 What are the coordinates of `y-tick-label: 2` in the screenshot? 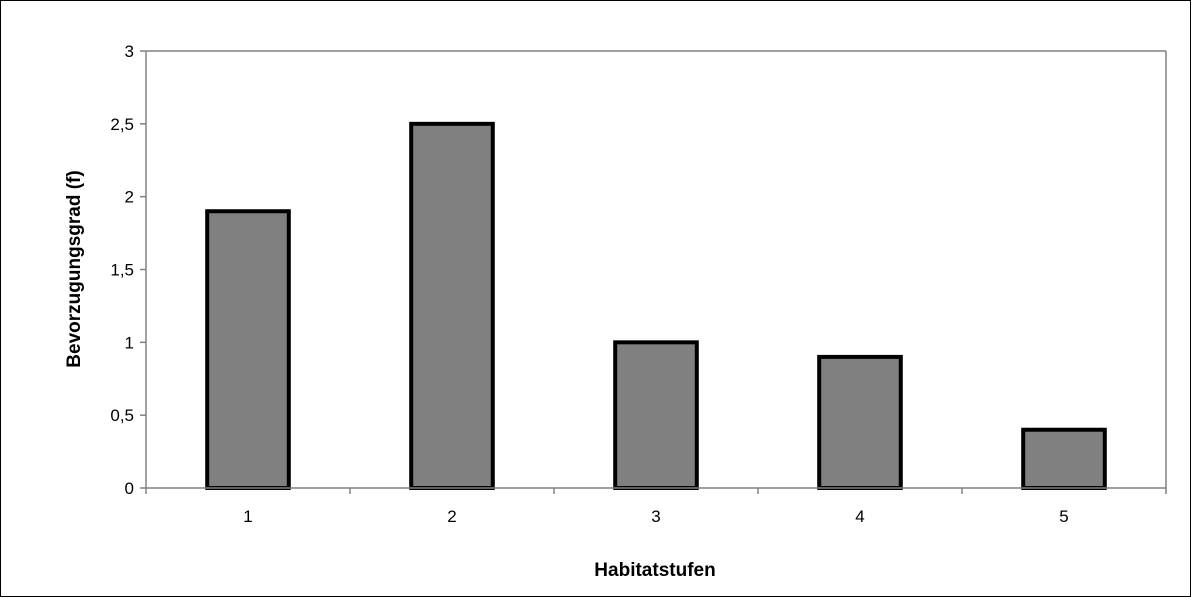 It's located at (129, 197).